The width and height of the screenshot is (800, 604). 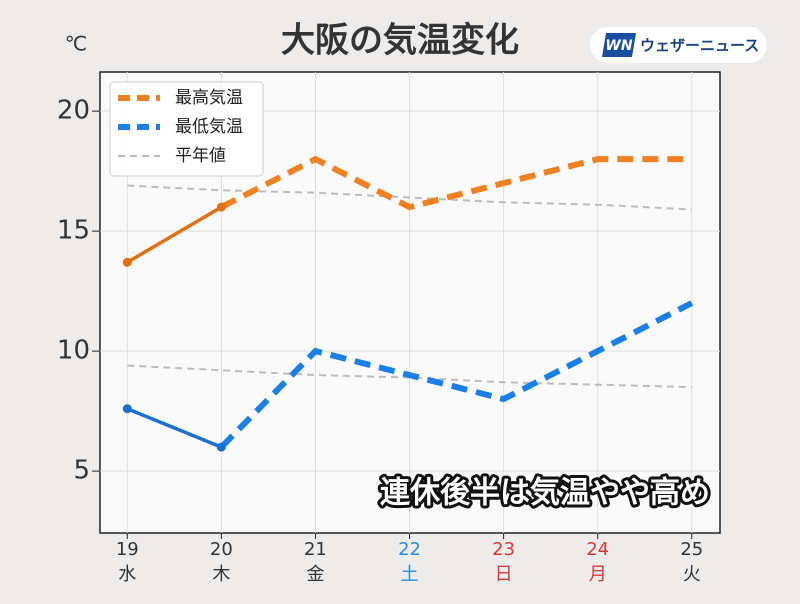 I want to click on legend-label: 最高気温, so click(x=209, y=98).